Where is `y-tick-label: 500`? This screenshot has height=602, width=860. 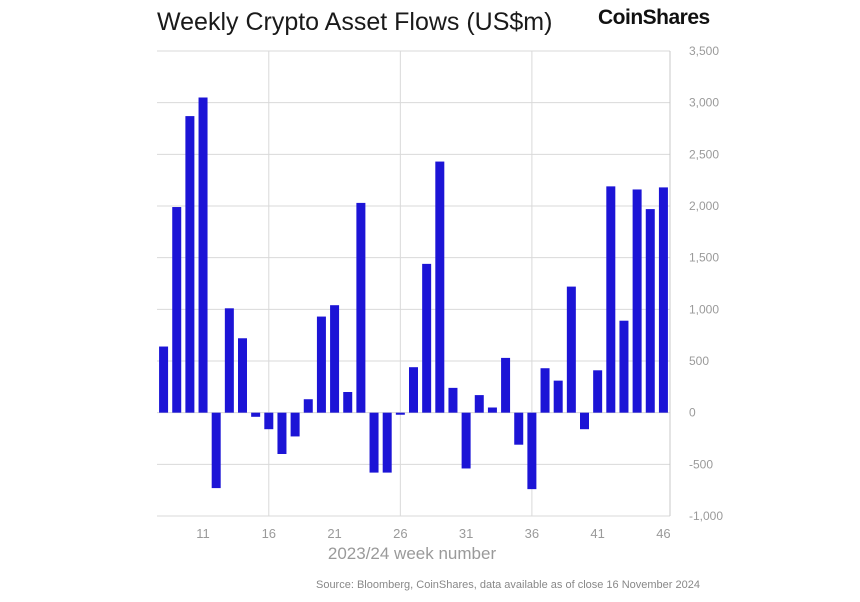 y-tick-label: 500 is located at coordinates (699, 361).